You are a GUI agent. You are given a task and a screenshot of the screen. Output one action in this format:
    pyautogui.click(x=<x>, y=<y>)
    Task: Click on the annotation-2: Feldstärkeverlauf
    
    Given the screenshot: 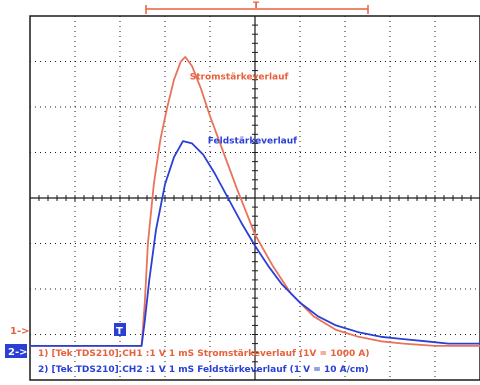 What is the action you would take?
    pyautogui.click(x=252, y=141)
    